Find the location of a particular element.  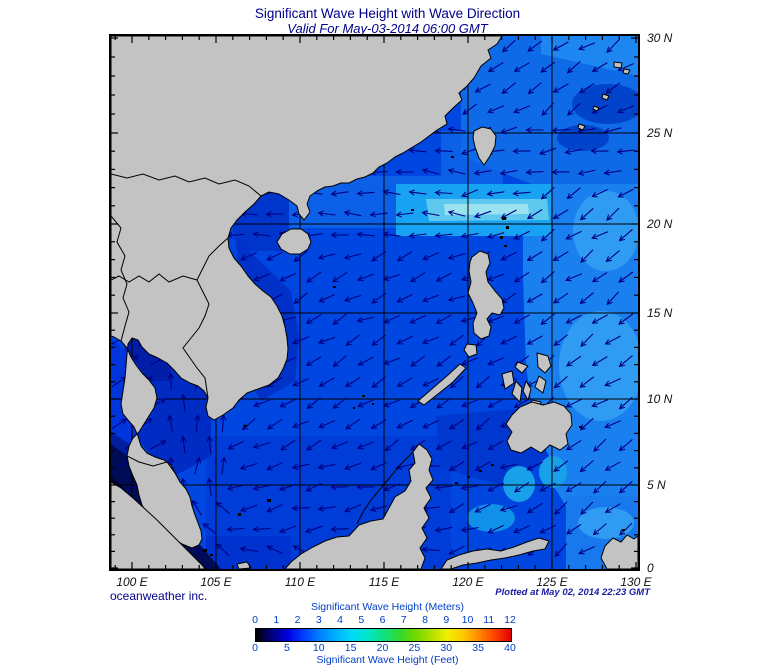

credit-text: oceanweather inc. is located at coordinates (159, 596).